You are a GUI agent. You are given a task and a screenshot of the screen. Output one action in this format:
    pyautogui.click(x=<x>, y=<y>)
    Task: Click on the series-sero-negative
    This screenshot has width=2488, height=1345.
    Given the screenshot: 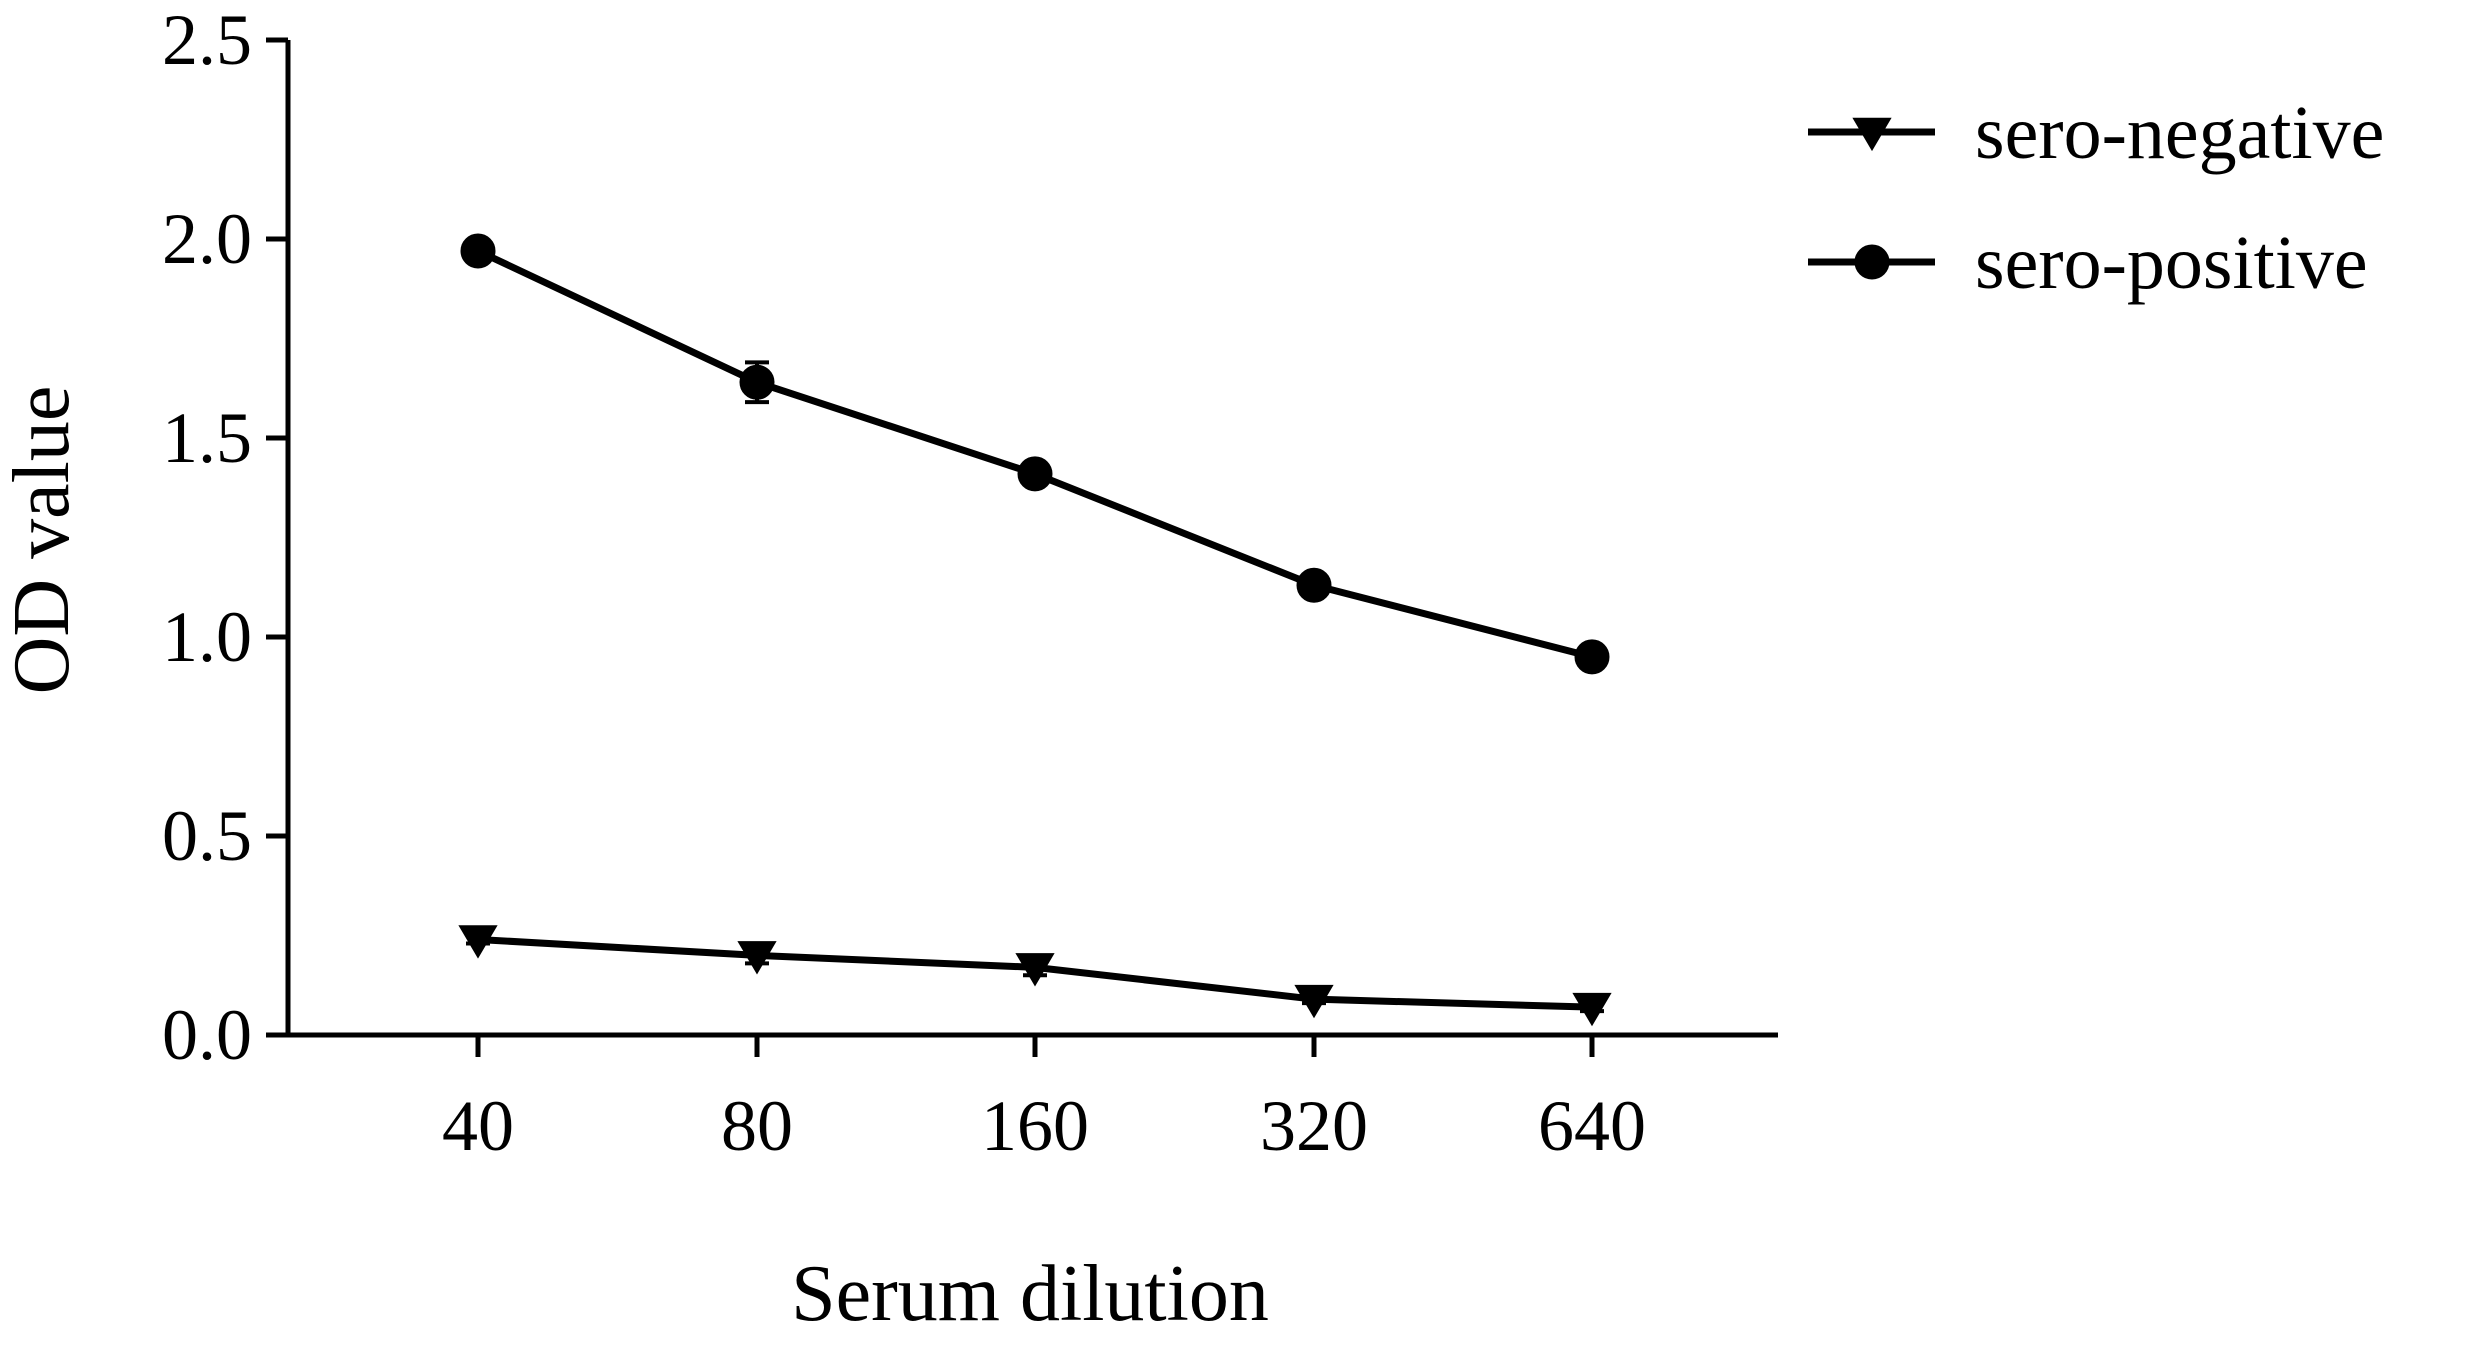 What is the action you would take?
    pyautogui.click(x=1035, y=976)
    